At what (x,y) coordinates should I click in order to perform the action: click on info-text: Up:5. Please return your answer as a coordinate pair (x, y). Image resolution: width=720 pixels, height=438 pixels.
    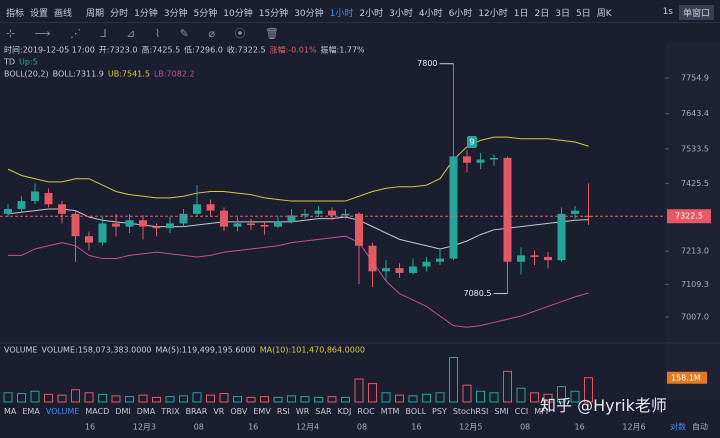
    Looking at the image, I should click on (28, 62).